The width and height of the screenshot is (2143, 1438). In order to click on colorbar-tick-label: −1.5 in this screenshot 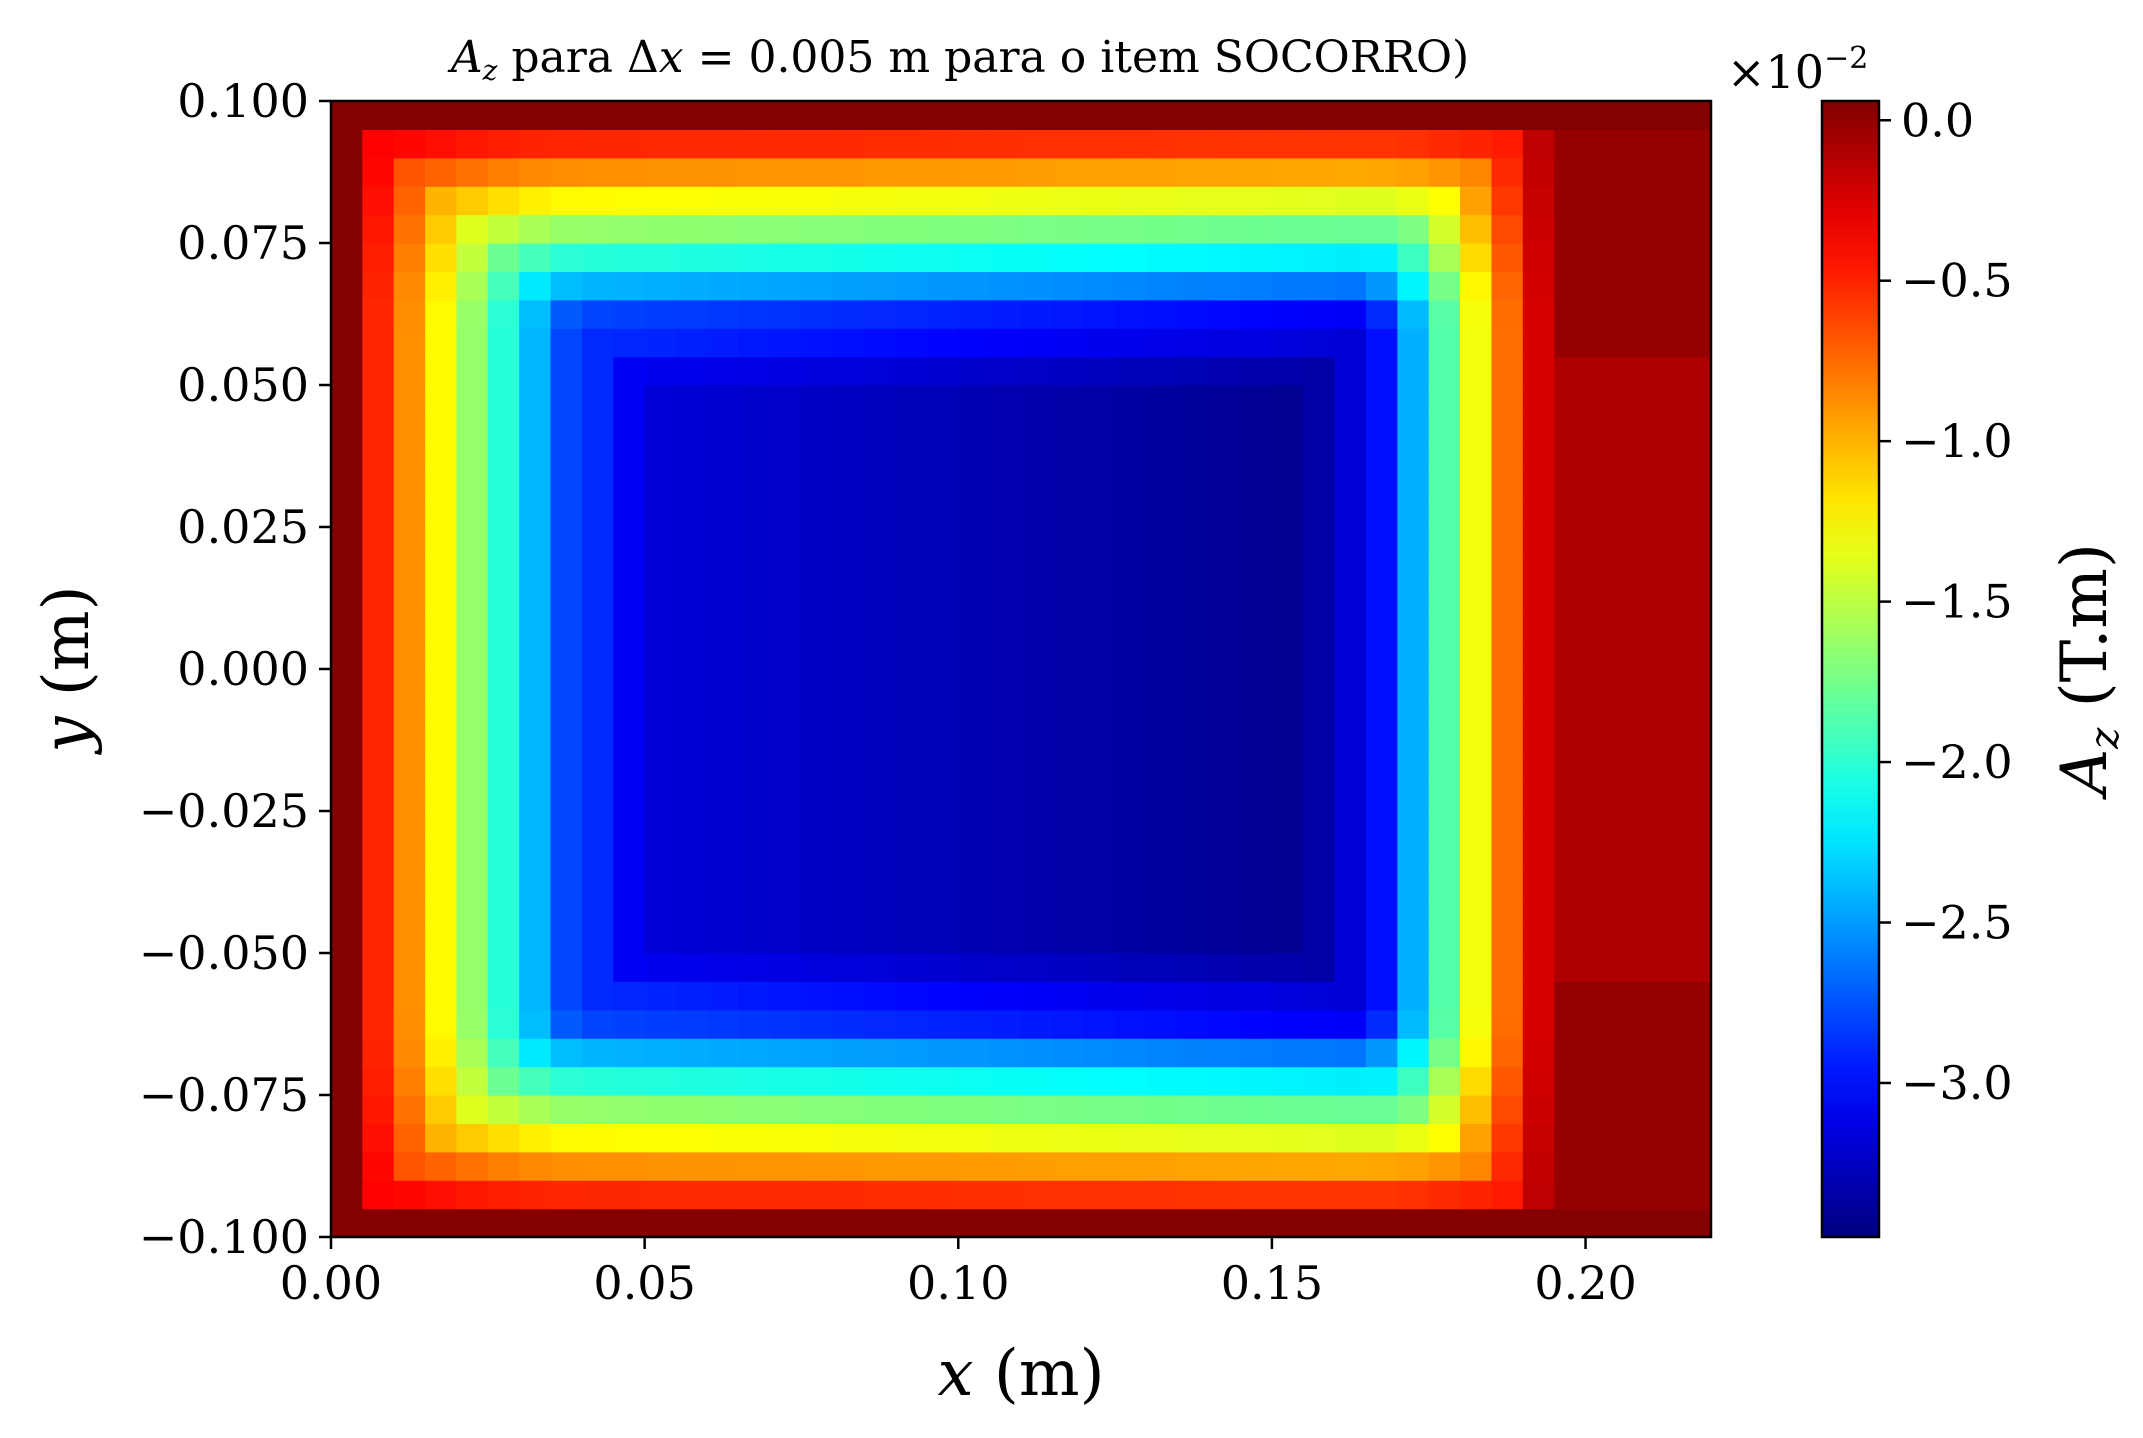, I will do `click(1957, 602)`.